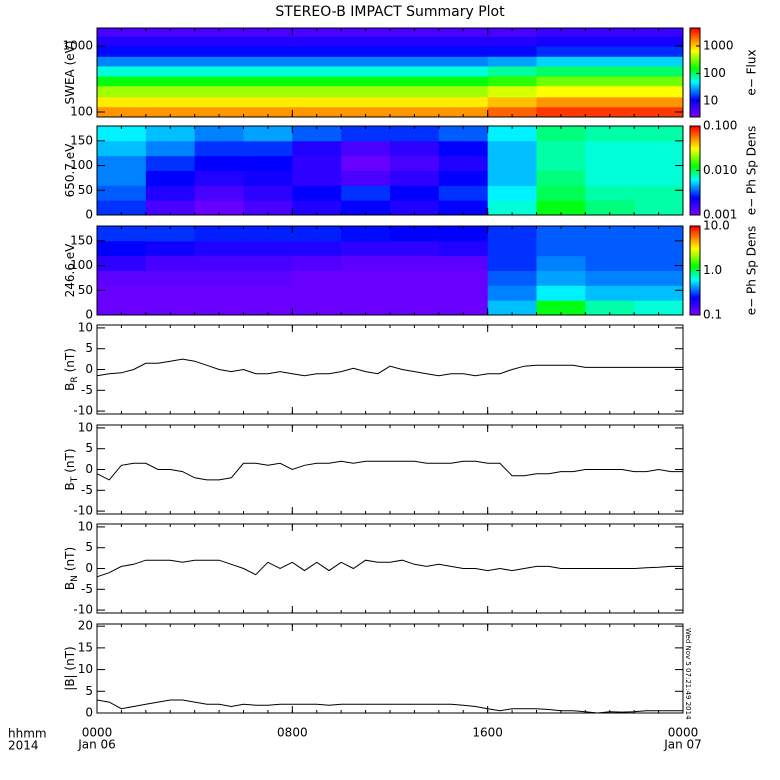 The width and height of the screenshot is (780, 780). I want to click on x-date-label: Jan 07, so click(682, 745).